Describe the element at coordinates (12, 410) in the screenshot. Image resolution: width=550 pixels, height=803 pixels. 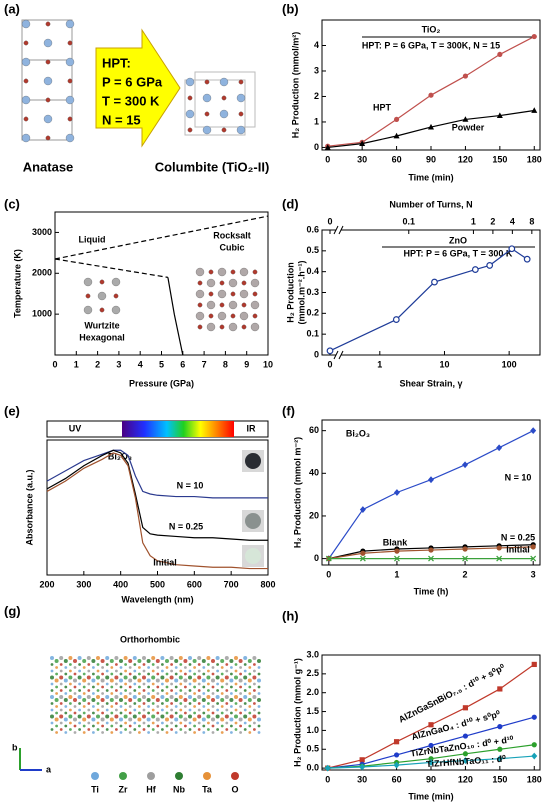
I see `panel-label: (e)` at that location.